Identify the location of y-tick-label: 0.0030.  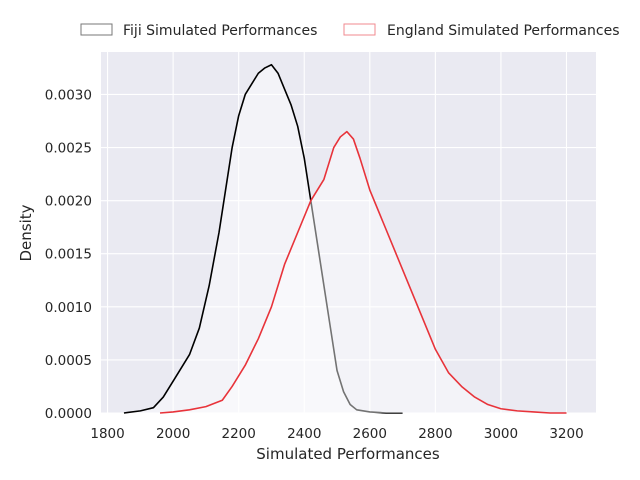
(68, 95).